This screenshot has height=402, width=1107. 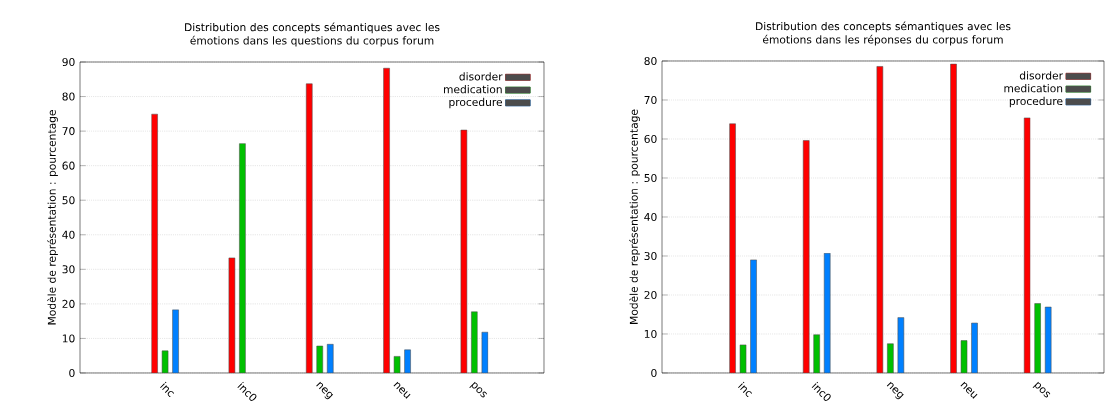 What do you see at coordinates (68, 62) in the screenshot?
I see `y-tick-label: 90` at bounding box center [68, 62].